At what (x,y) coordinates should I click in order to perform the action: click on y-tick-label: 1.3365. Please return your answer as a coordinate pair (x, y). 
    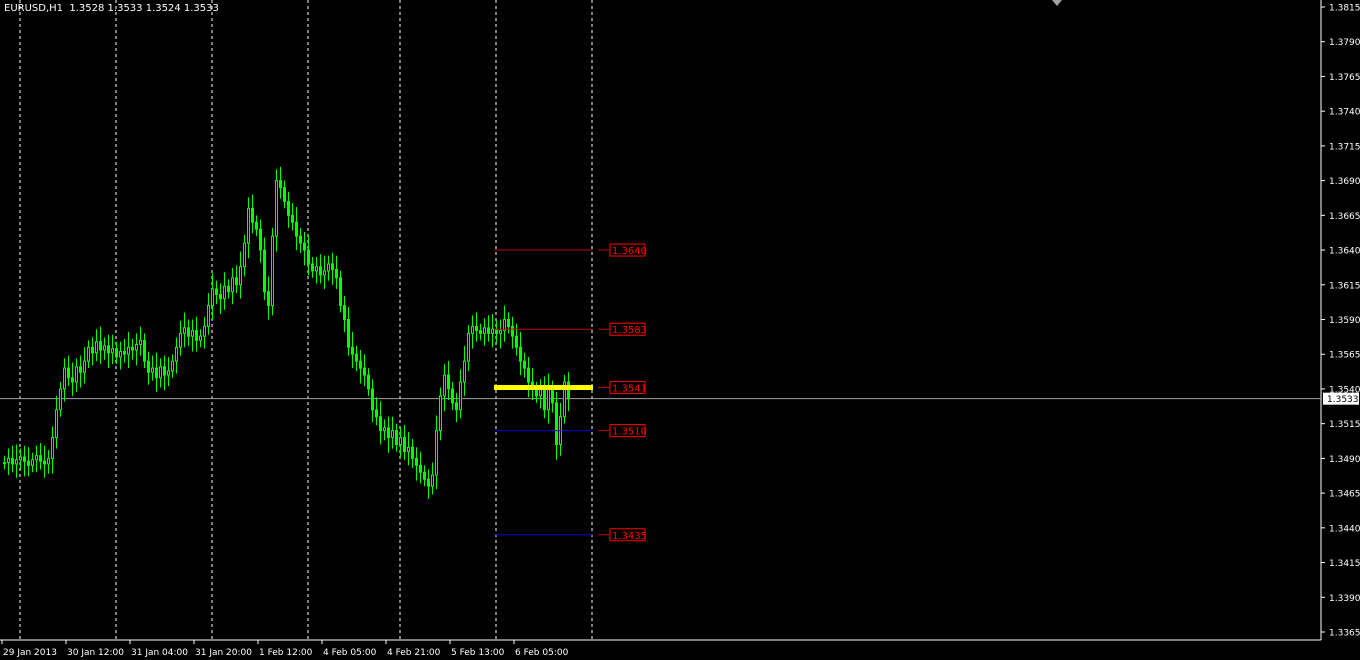
    Looking at the image, I should click on (1344, 634).